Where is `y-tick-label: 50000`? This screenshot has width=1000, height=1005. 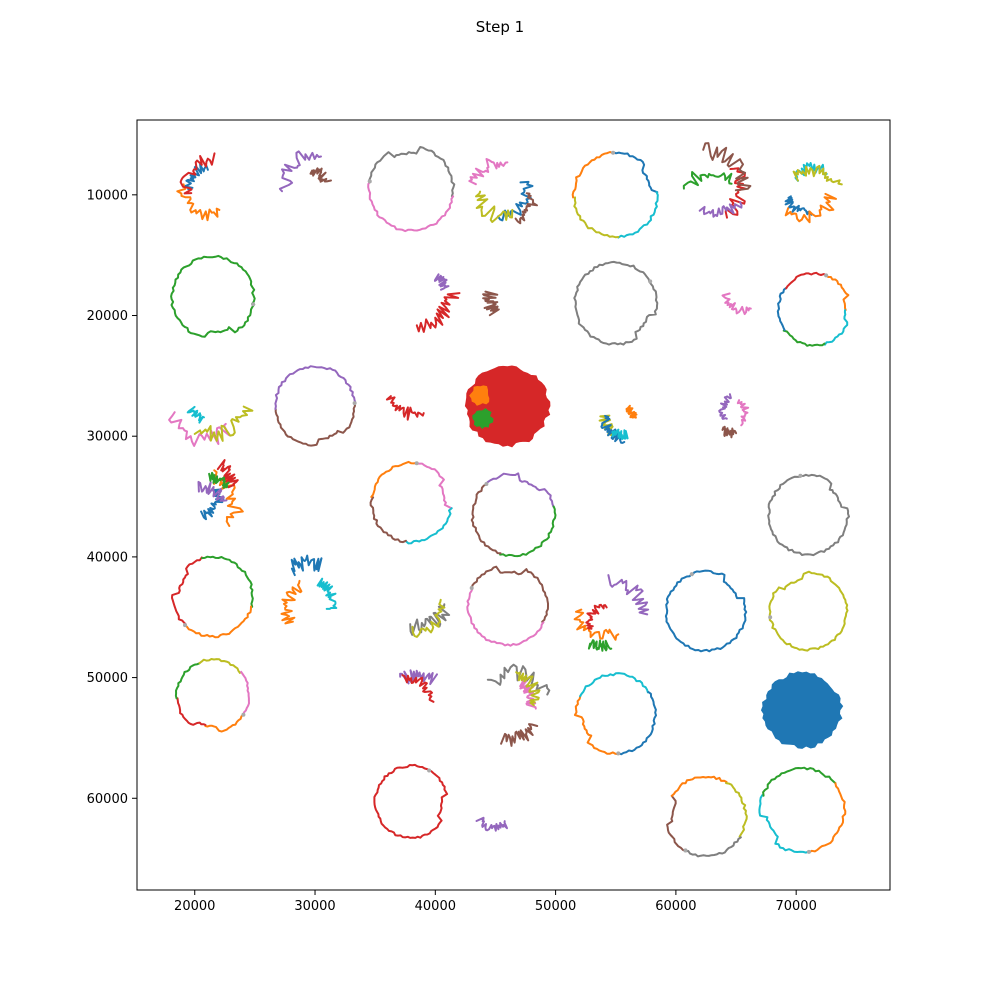 y-tick-label: 50000 is located at coordinates (107, 678).